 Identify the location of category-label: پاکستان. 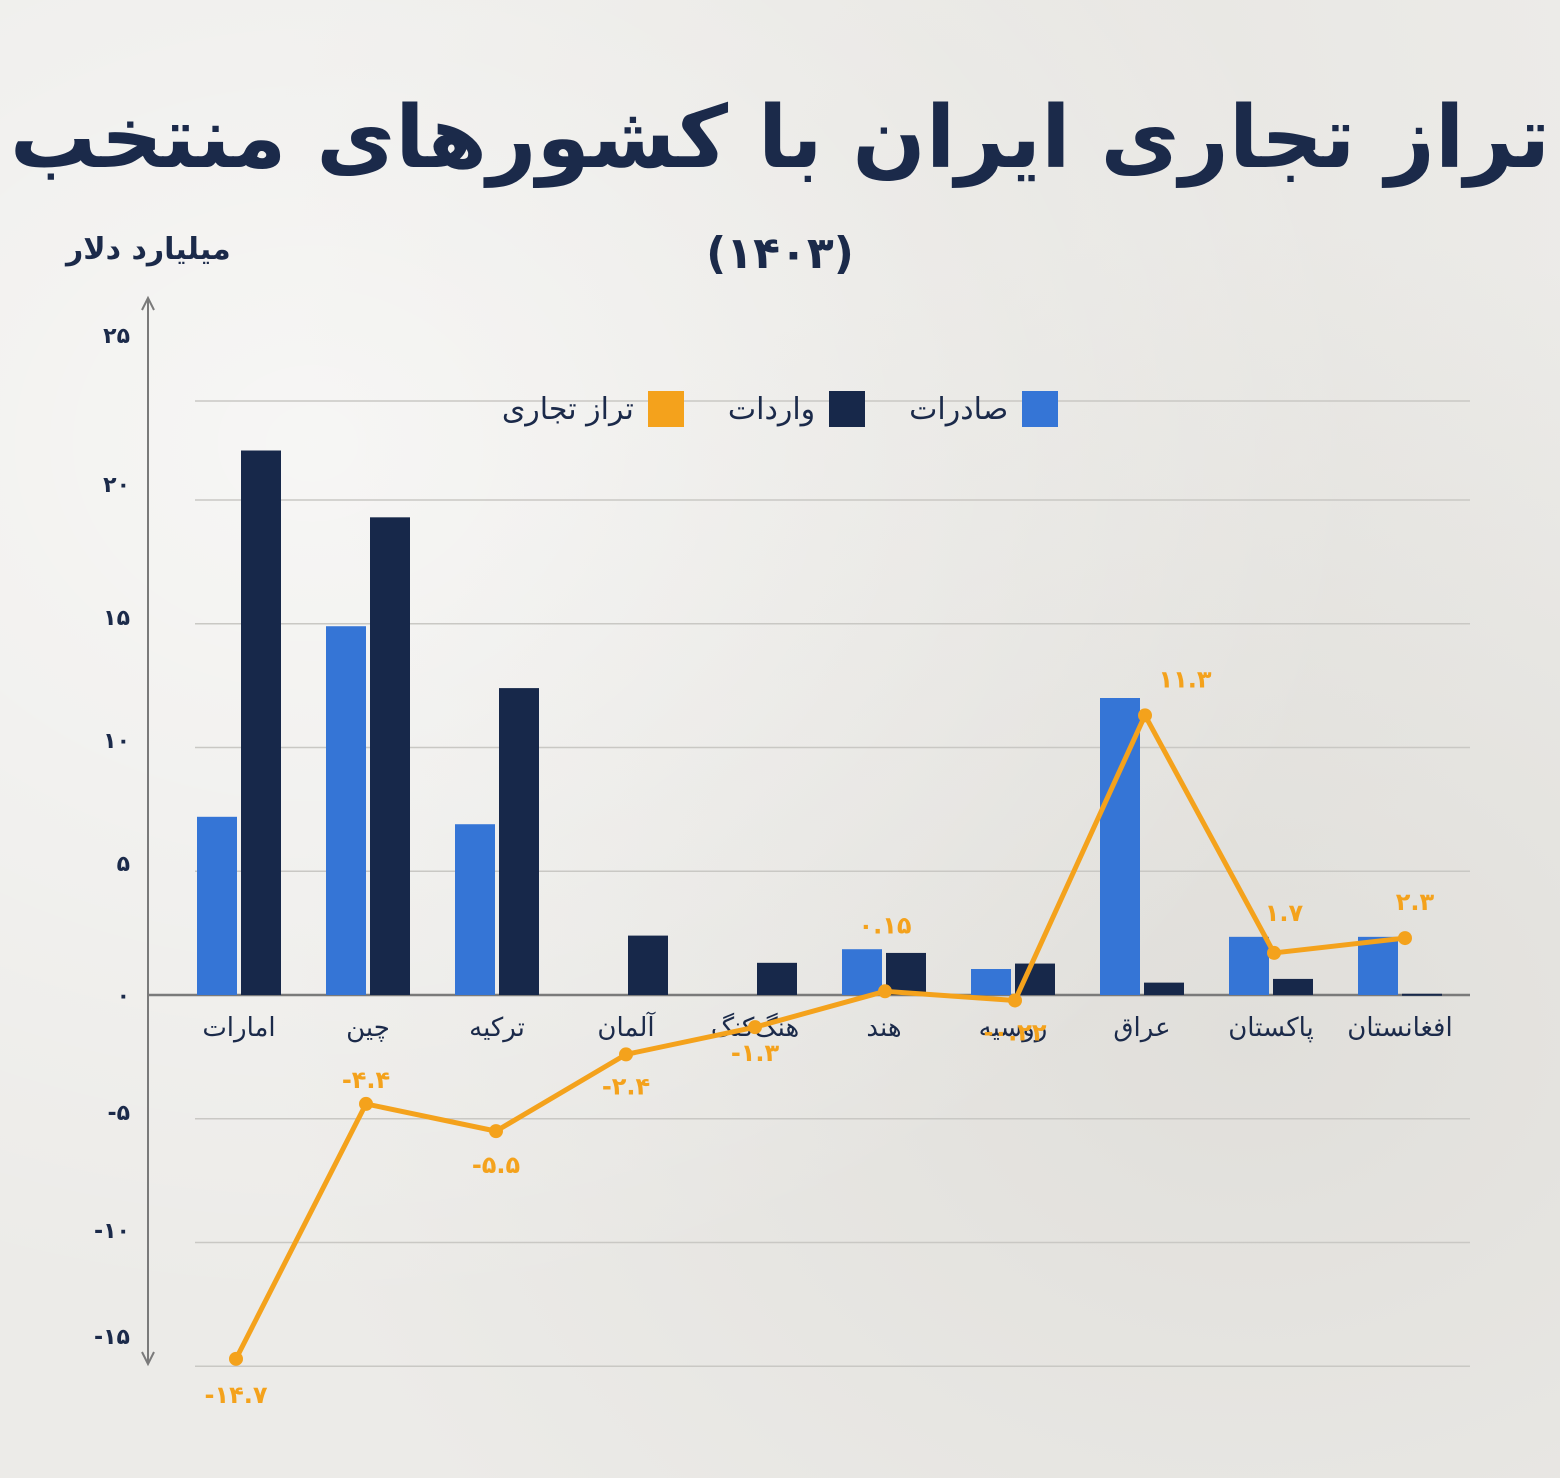
(1271, 1028).